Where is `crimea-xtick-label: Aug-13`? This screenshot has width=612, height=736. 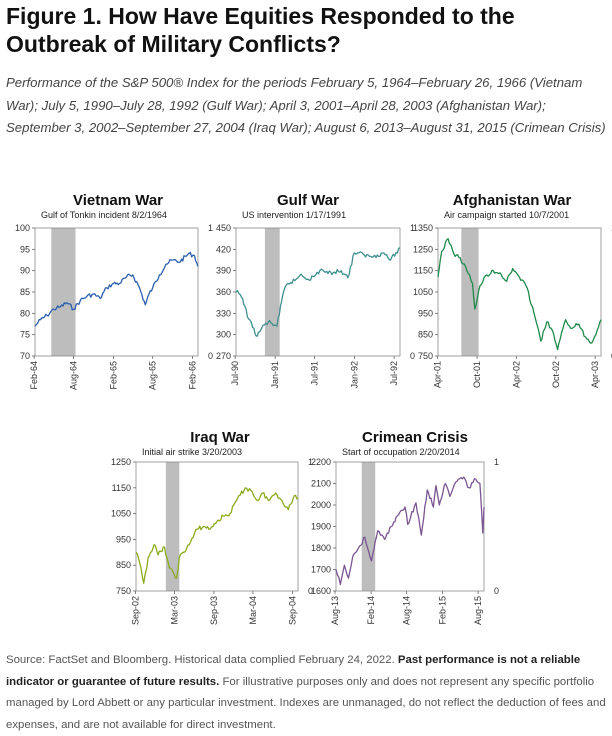
crimea-xtick-label: Aug-13 is located at coordinates (335, 610).